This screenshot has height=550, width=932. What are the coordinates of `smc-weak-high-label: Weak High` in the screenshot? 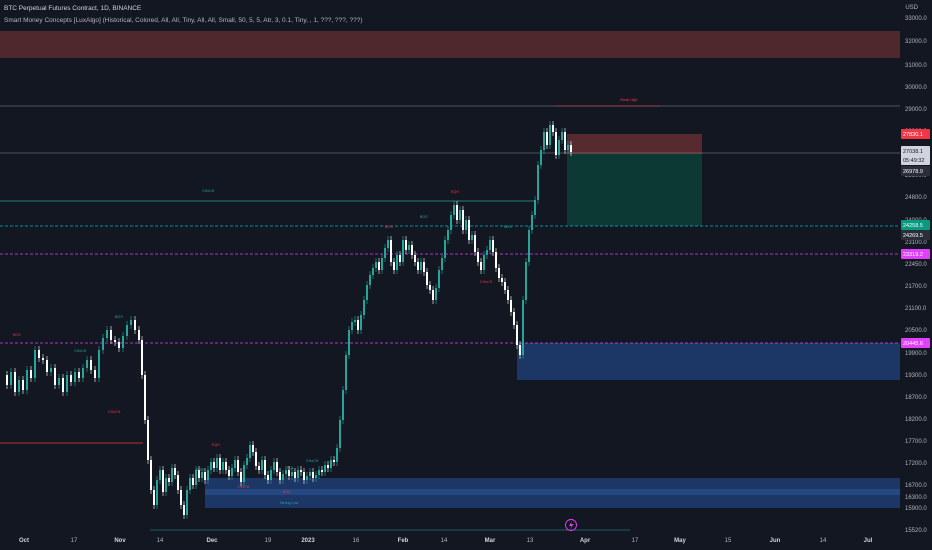 It's located at (629, 100).